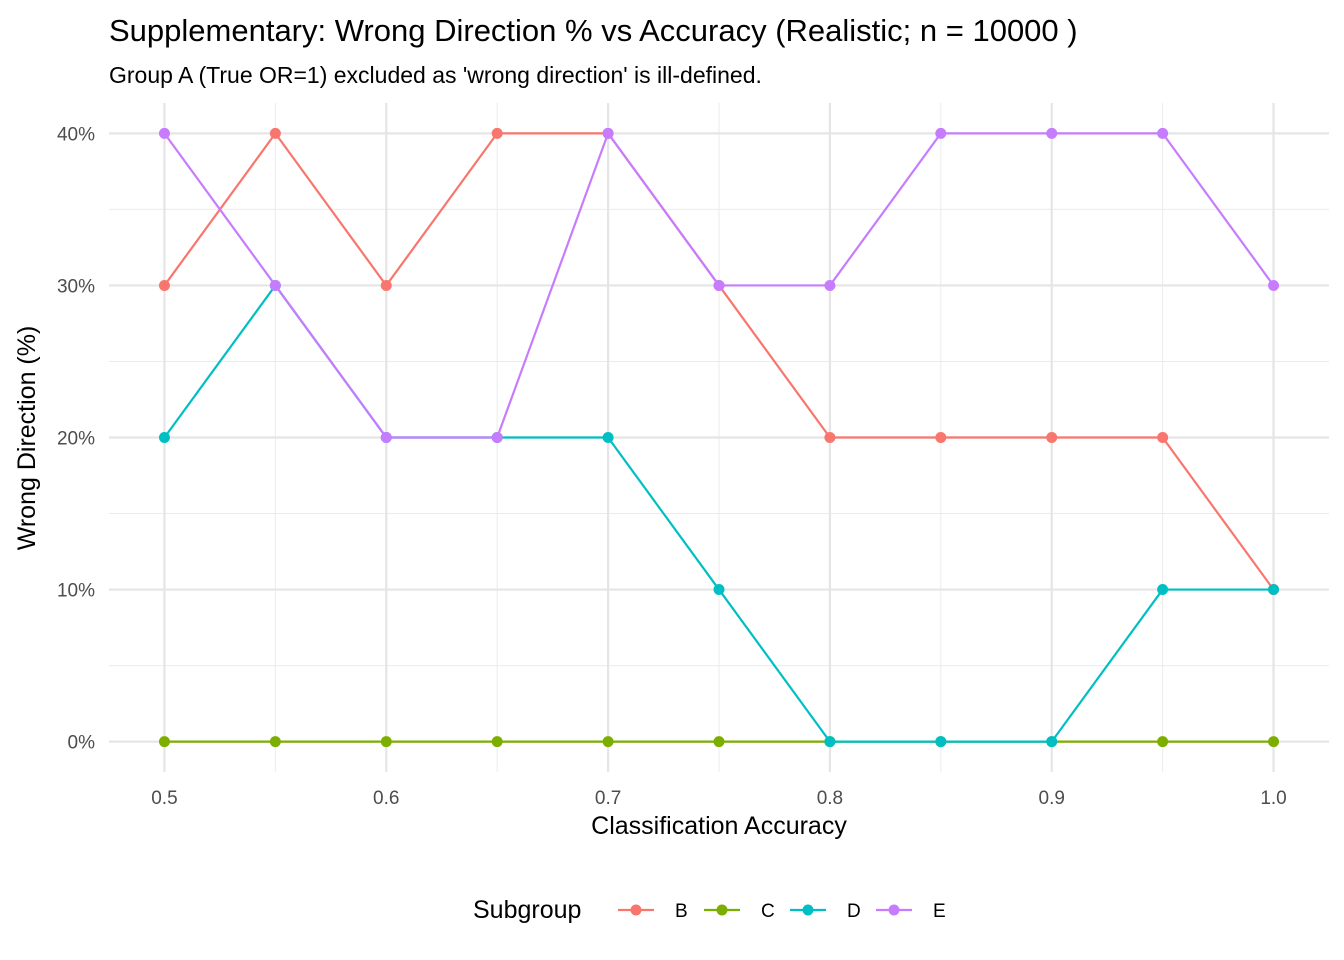 The height and width of the screenshot is (960, 1344). Describe the element at coordinates (854, 911) in the screenshot. I see `legend-label: D` at that location.